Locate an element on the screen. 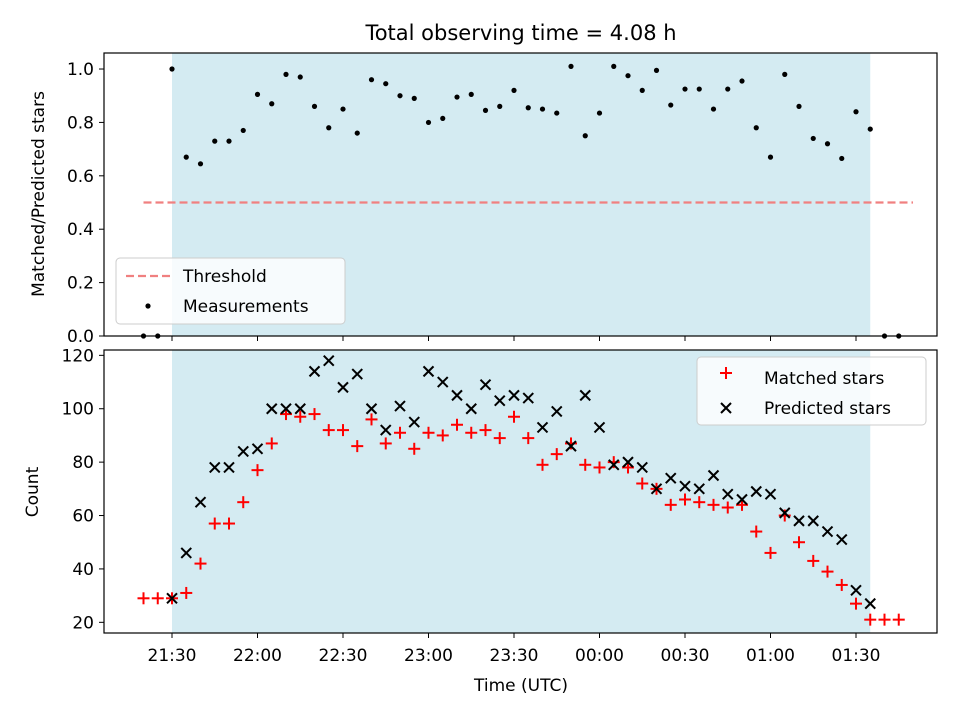 This screenshot has height=720, width=960. x-tick-label: 00:00 is located at coordinates (599, 656).